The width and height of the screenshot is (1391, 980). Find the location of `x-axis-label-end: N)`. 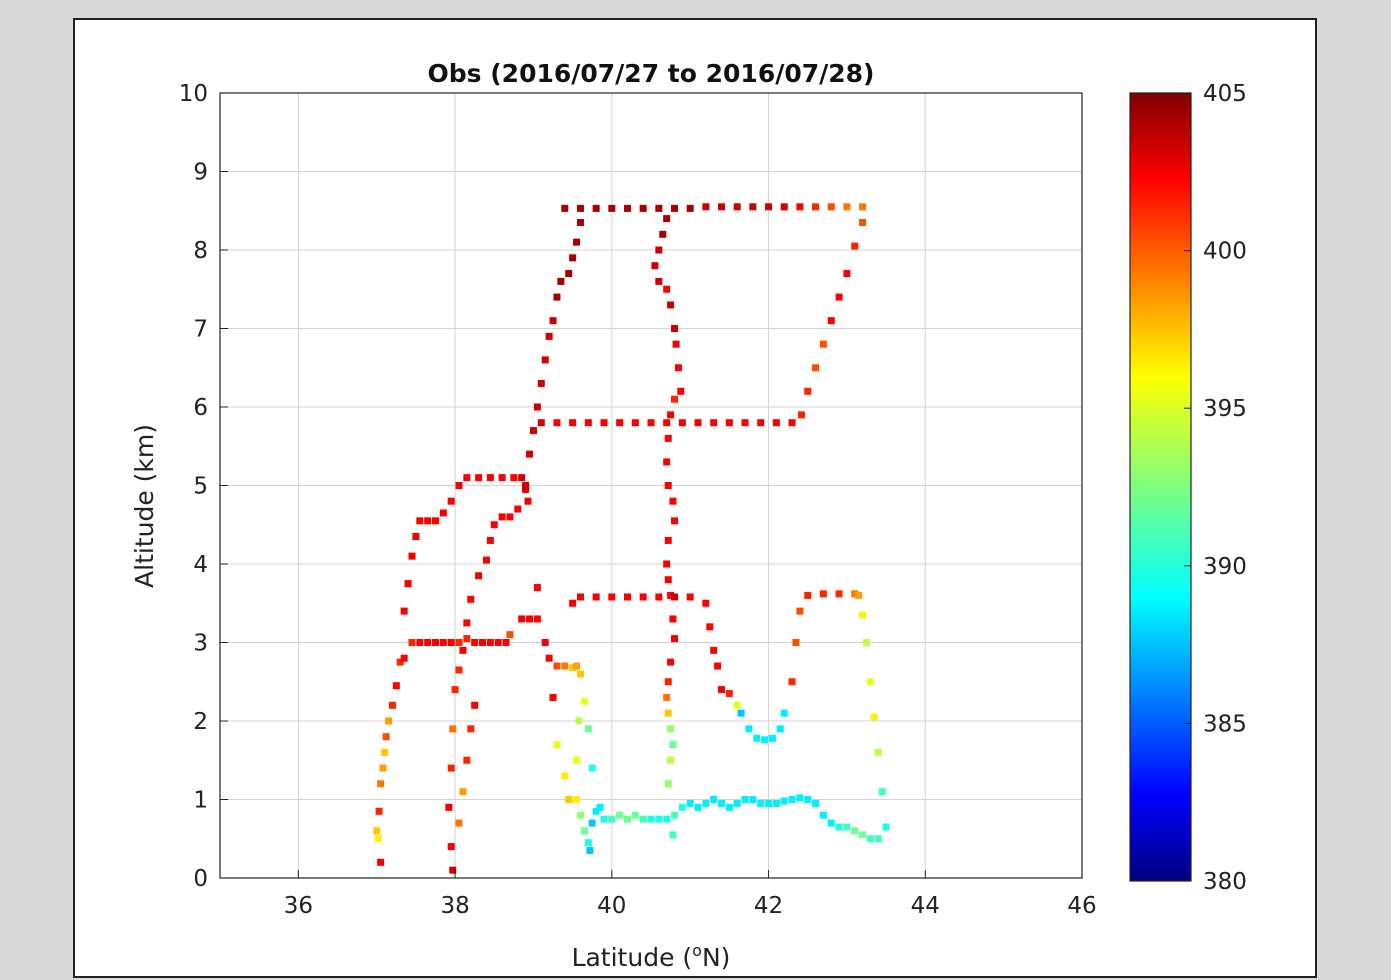

x-axis-label-end: N) is located at coordinates (716, 957).